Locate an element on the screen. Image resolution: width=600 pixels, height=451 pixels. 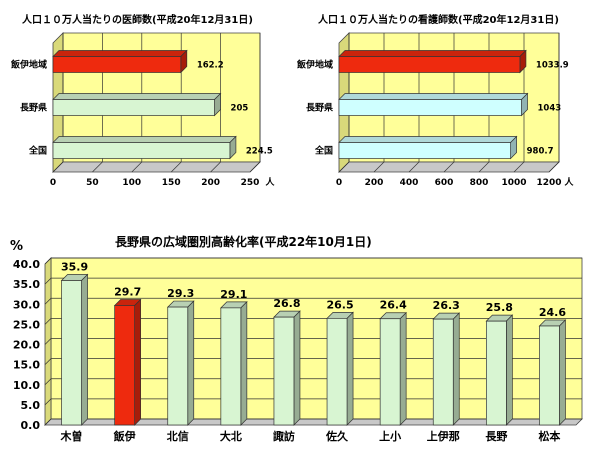
plot-floor is located at coordinates (156, 167).